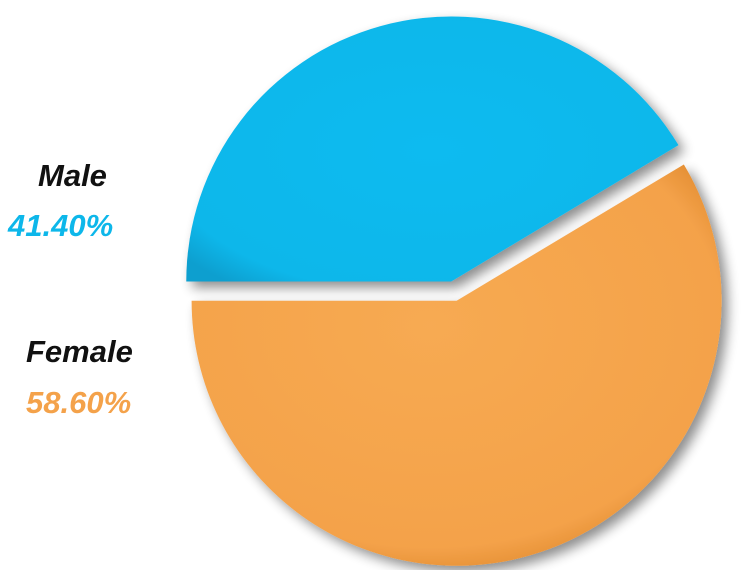  Describe the element at coordinates (79, 351) in the screenshot. I see `legend-label-female: Female` at that location.